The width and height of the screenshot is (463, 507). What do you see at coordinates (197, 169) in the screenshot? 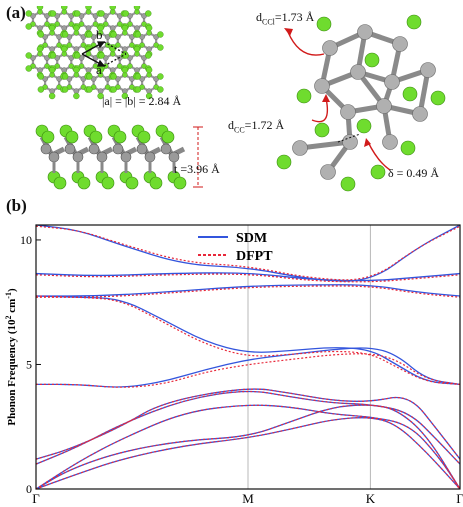
I see `thickness-text: t =3.96 Å` at bounding box center [197, 169].